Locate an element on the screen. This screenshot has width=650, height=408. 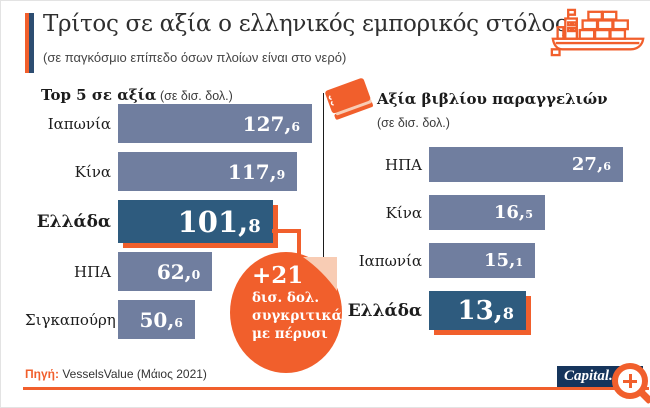
source-text: VesselsValue (Μάιος 2021) is located at coordinates (134, 374).